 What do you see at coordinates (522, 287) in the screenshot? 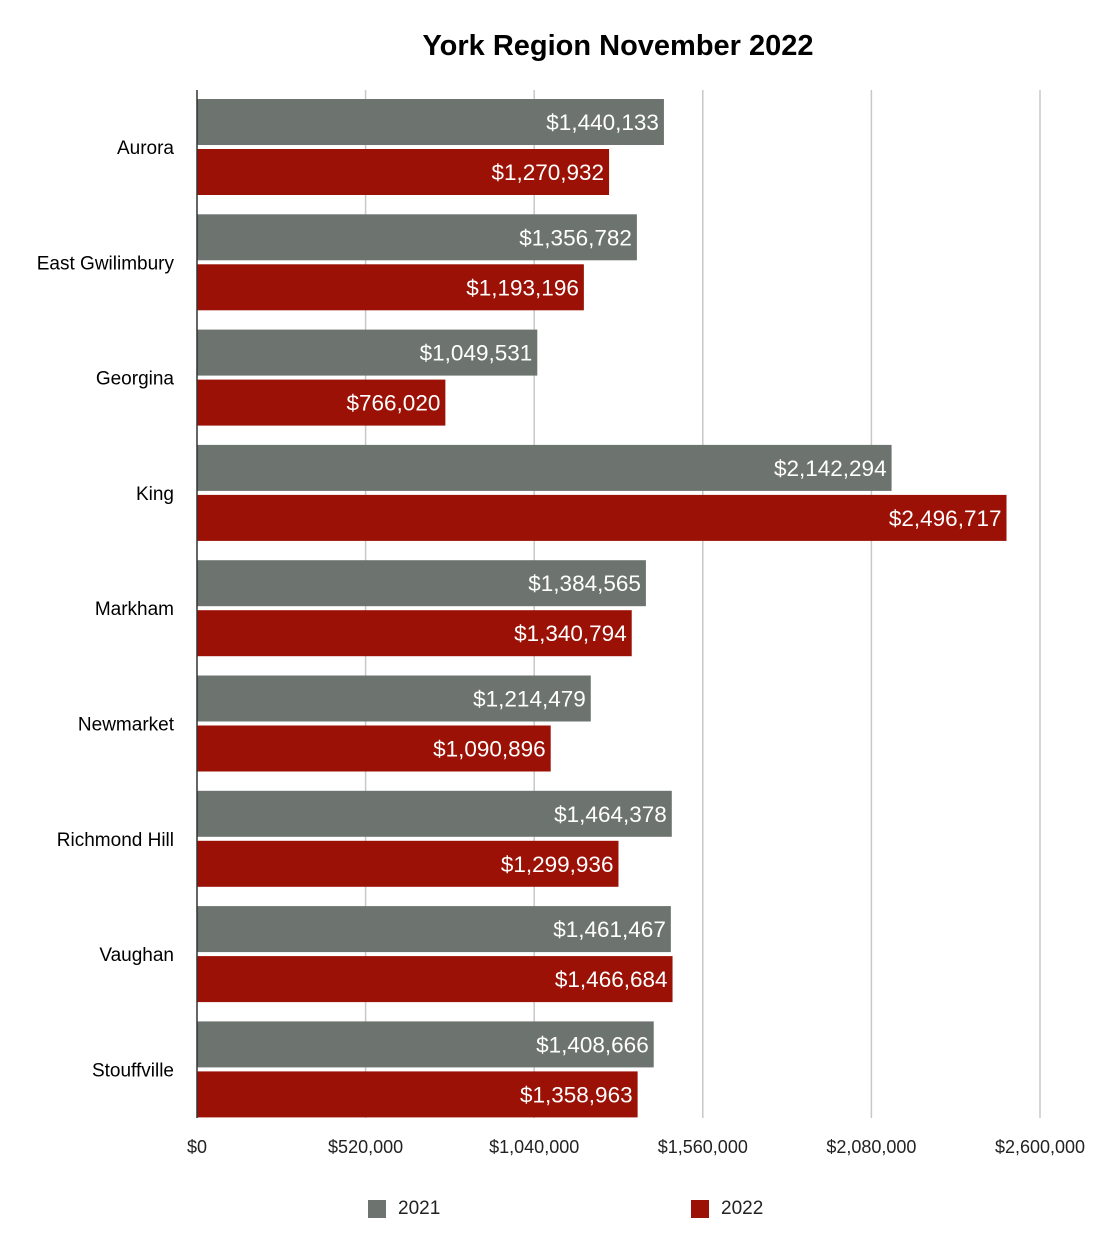
I see `bar-value-label-2022-1: $1,193,196` at bounding box center [522, 287].